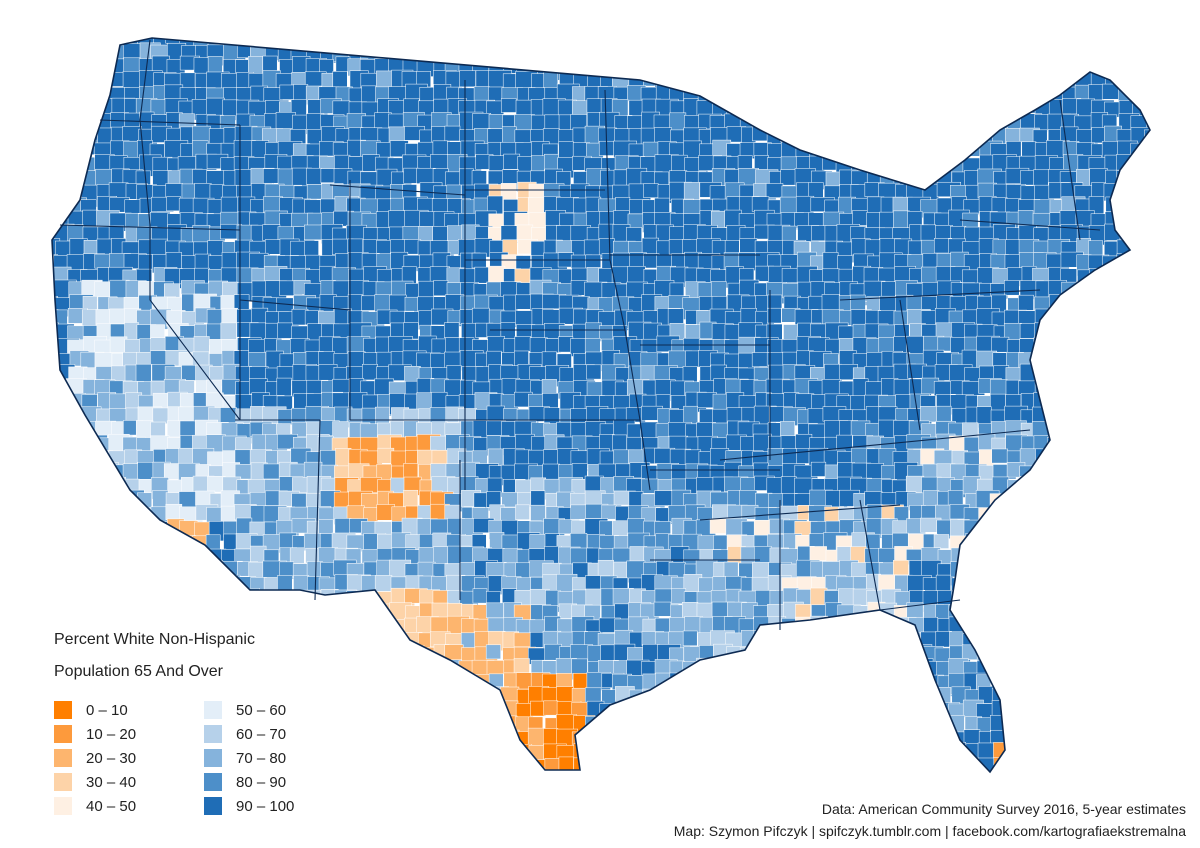  I want to click on legend-item-40-50: 40 – 50, so click(129, 806).